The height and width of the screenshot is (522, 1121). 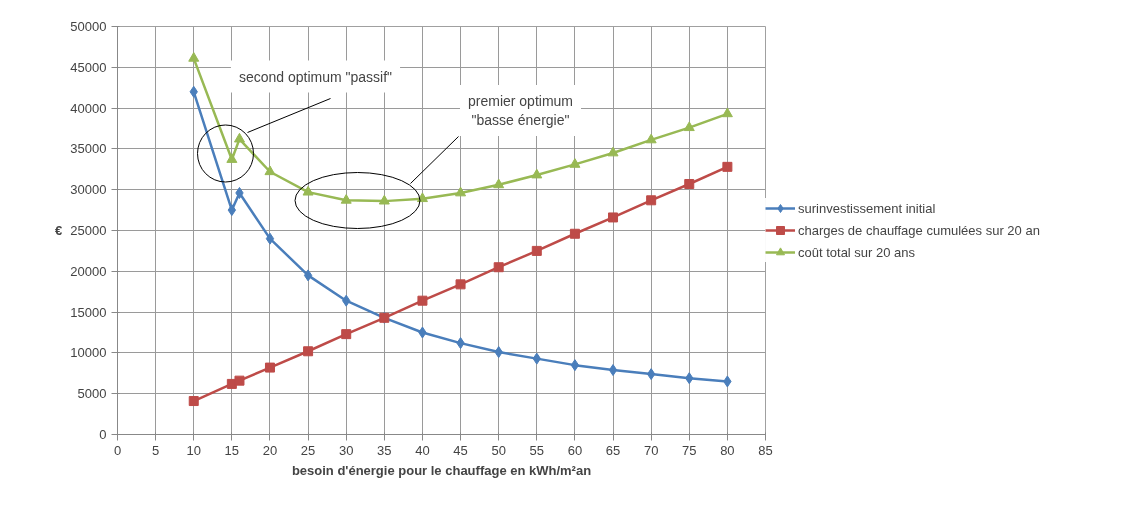 I want to click on x-tick-label: 20, so click(x=270, y=450).